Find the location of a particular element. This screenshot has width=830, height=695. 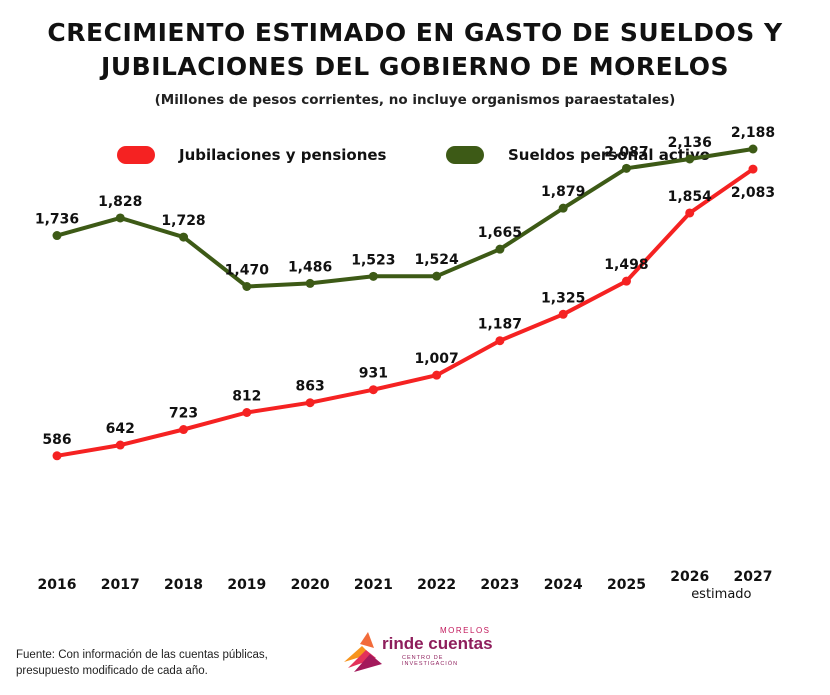

data-label-jubilaciones: 642 is located at coordinates (120, 429).